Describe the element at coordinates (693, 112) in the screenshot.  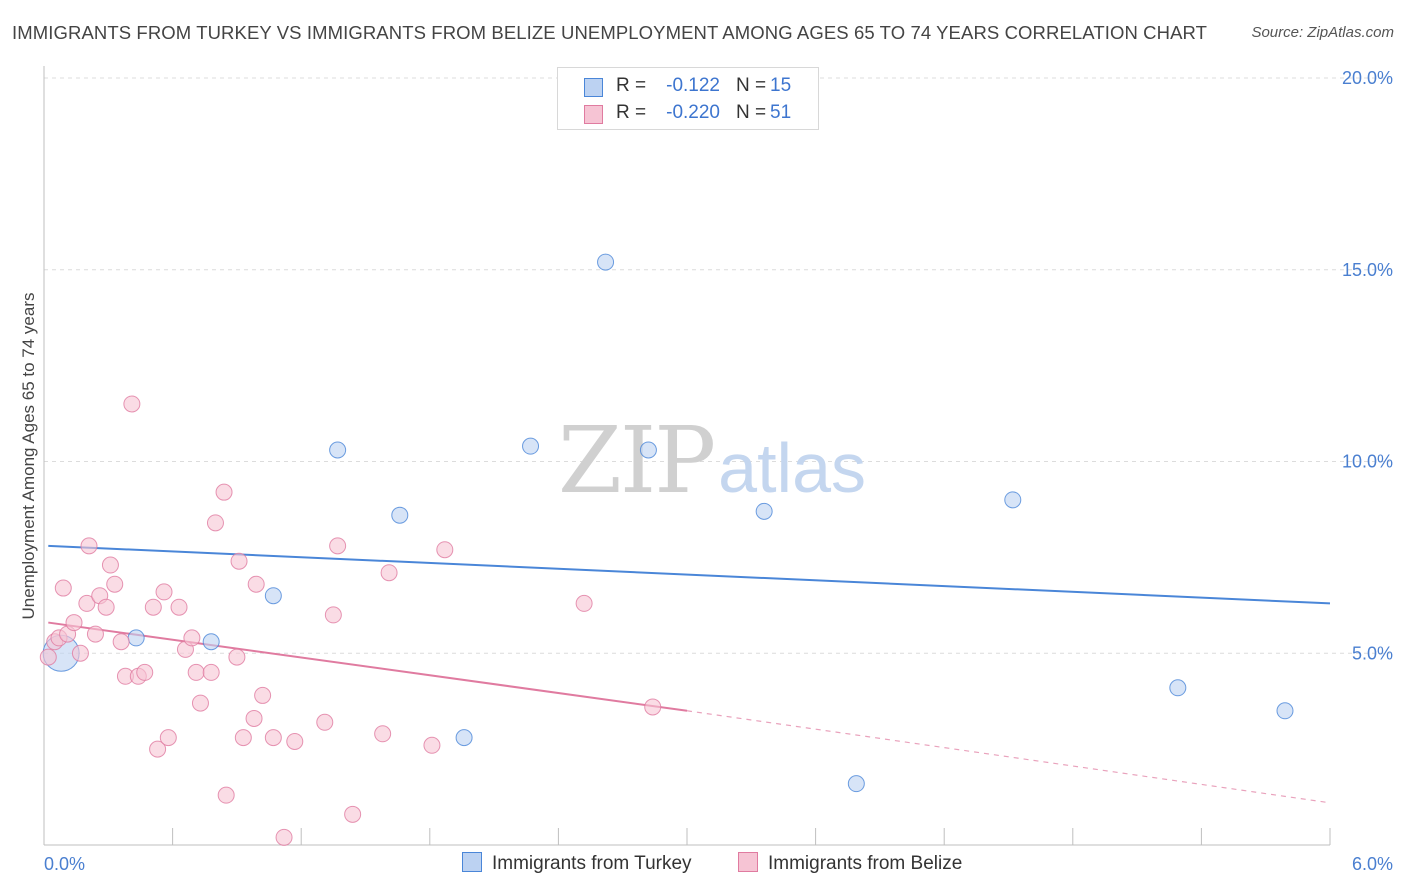
I see `legend-r-value: -0.220` at that location.